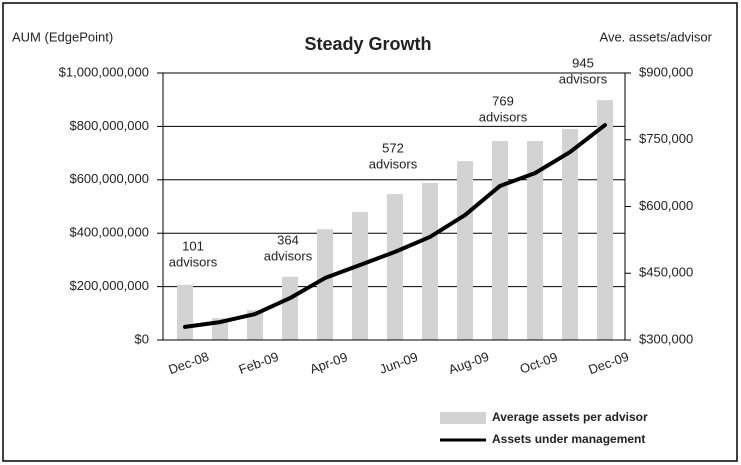  What do you see at coordinates (142, 338) in the screenshot?
I see `y-tick-label: $0` at bounding box center [142, 338].